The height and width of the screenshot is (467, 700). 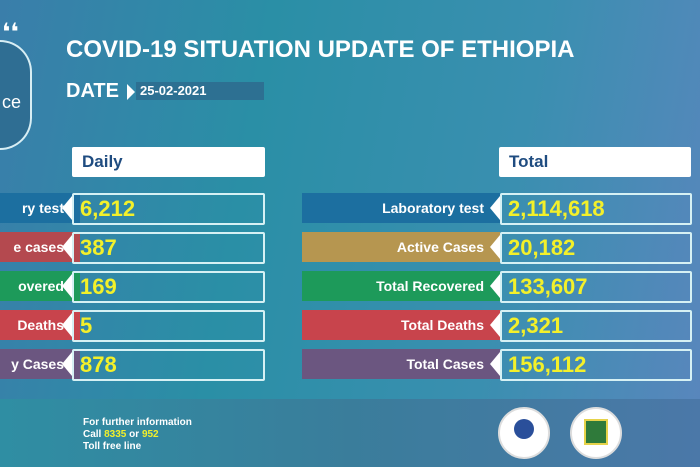 What do you see at coordinates (168, 162) in the screenshot?
I see `daily-heading: Daily` at bounding box center [168, 162].